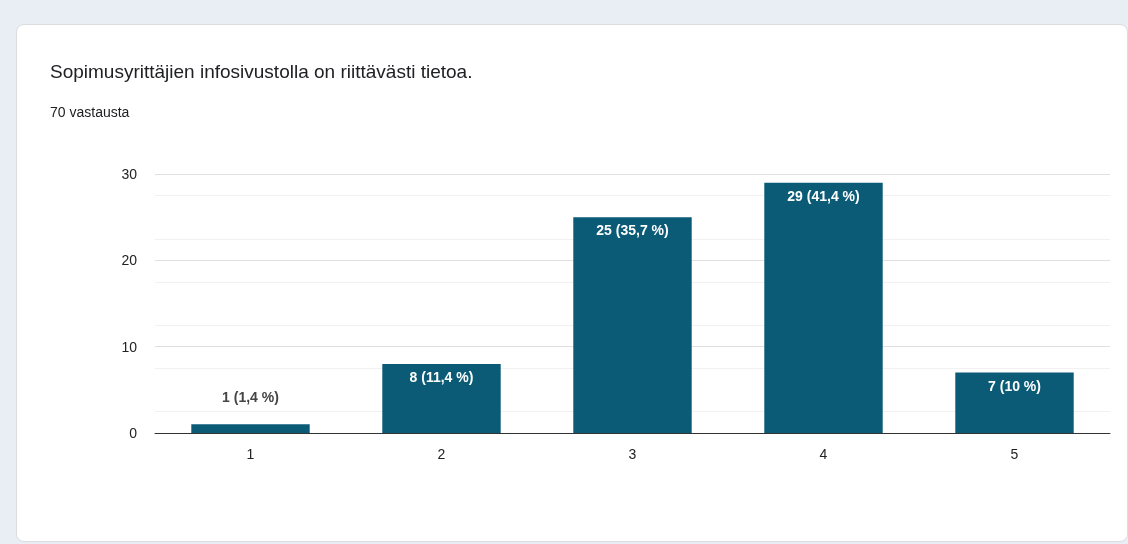 Image resolution: width=1128 pixels, height=544 pixels. What do you see at coordinates (90, 112) in the screenshot?
I see `chart-subtitle: 70 vastausta` at bounding box center [90, 112].